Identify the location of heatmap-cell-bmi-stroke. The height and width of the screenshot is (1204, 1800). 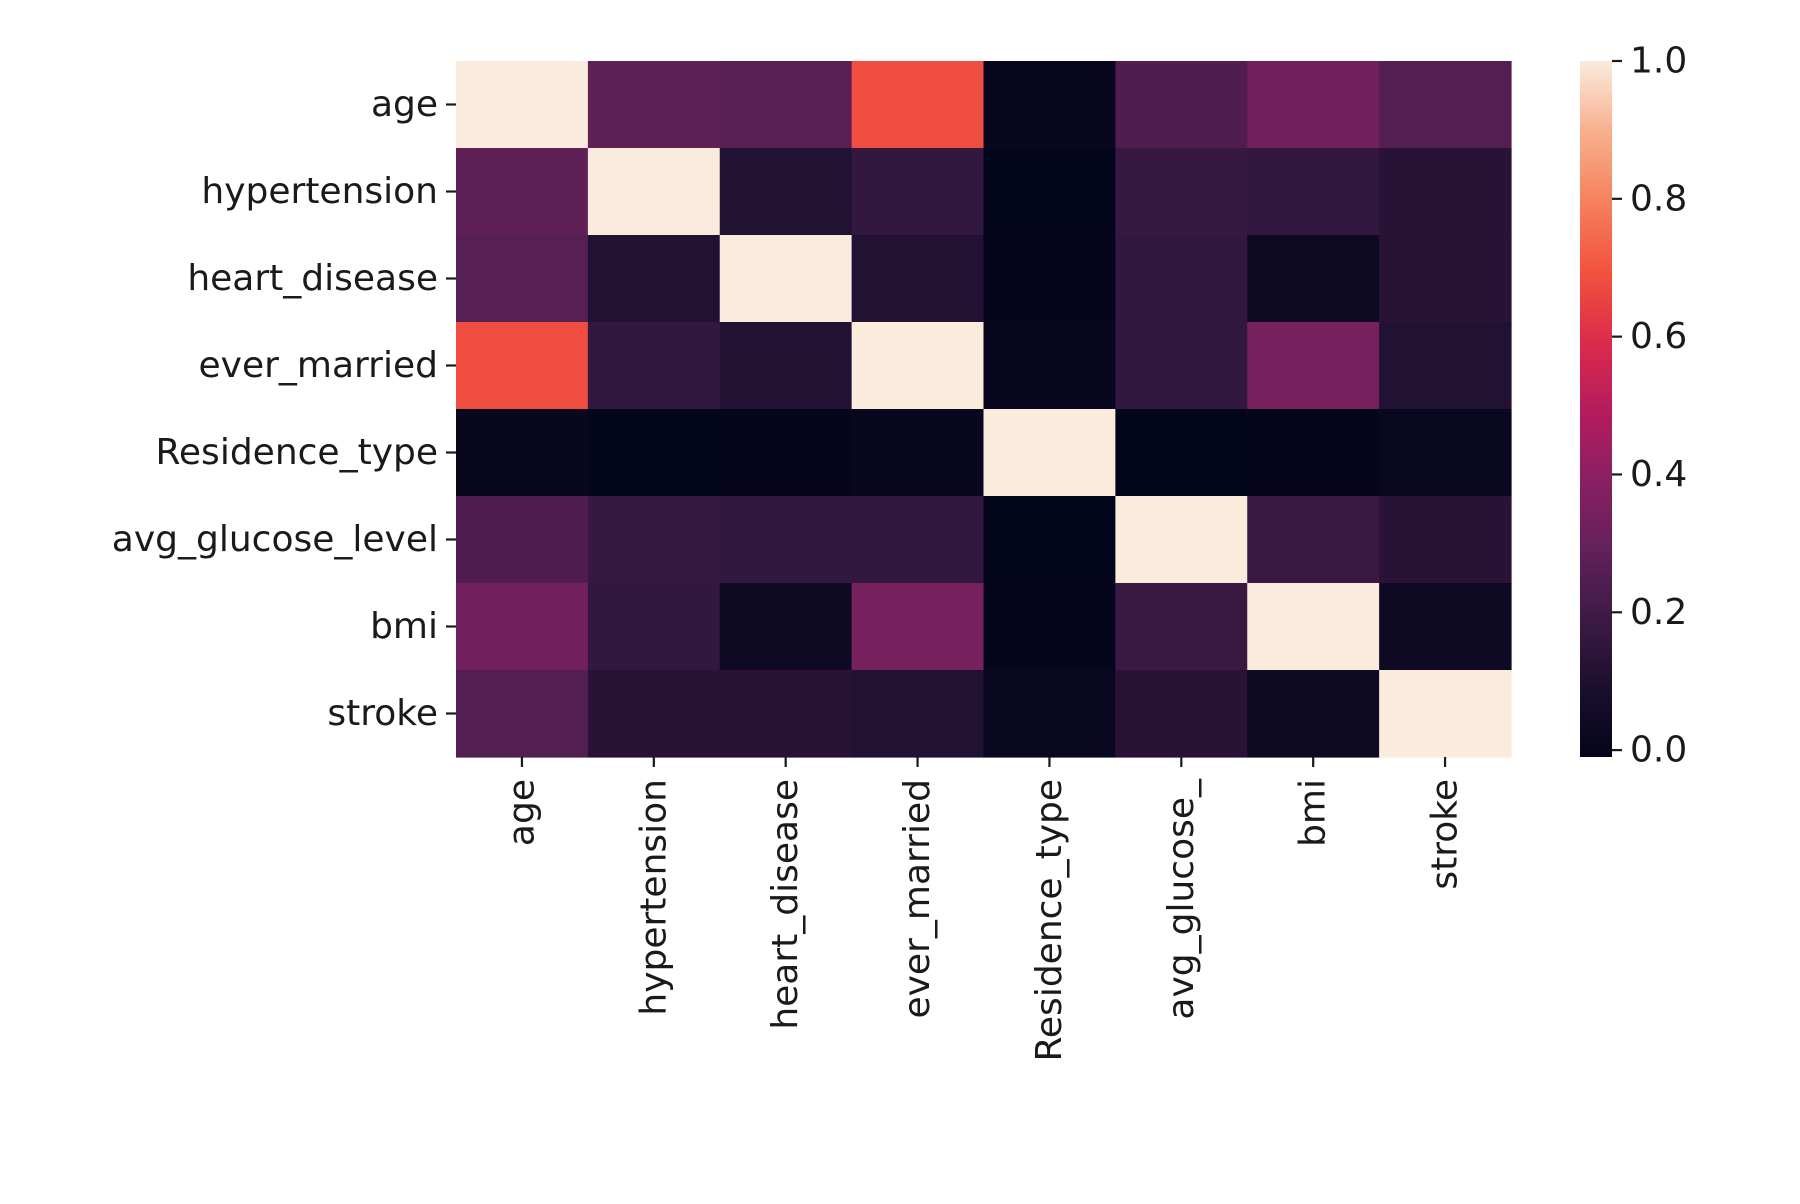
(1445, 627).